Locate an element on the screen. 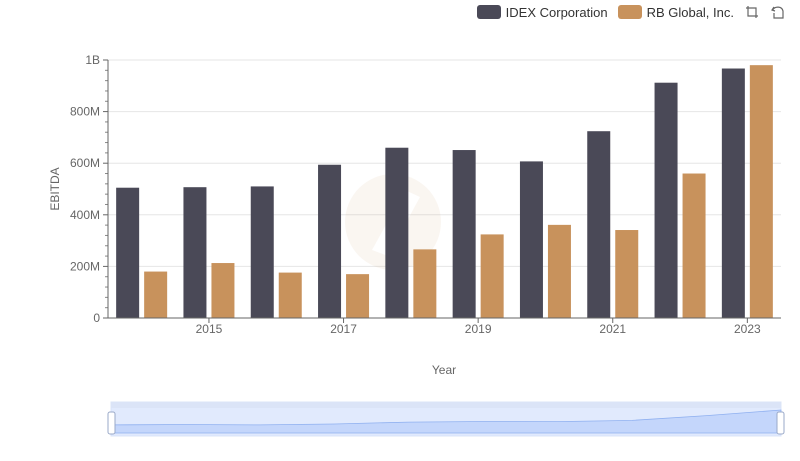 The image size is (800, 461). x-tick-label: 2017 is located at coordinates (343, 329).